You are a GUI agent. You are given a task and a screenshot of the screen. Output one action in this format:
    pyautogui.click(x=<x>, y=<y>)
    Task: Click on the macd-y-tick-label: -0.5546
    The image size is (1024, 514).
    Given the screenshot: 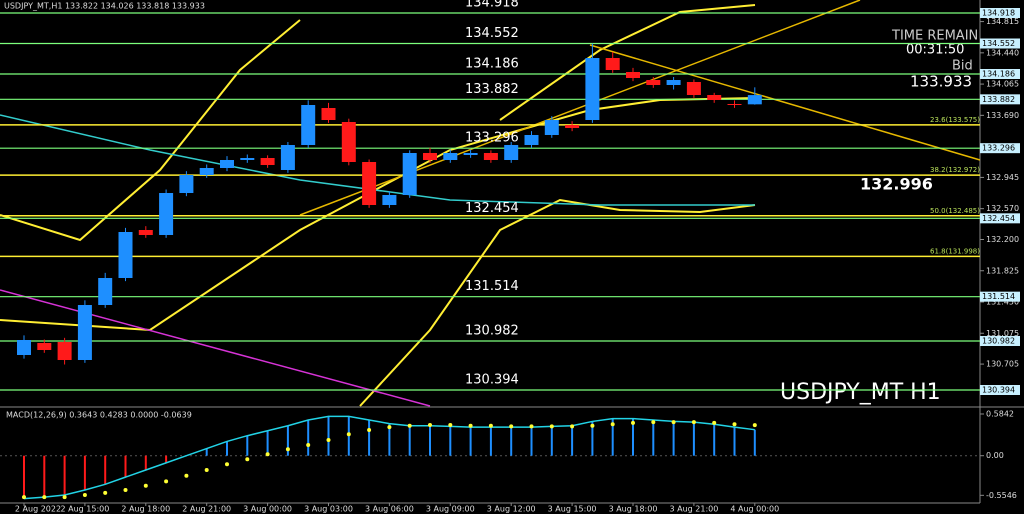 What is the action you would take?
    pyautogui.click(x=1001, y=495)
    